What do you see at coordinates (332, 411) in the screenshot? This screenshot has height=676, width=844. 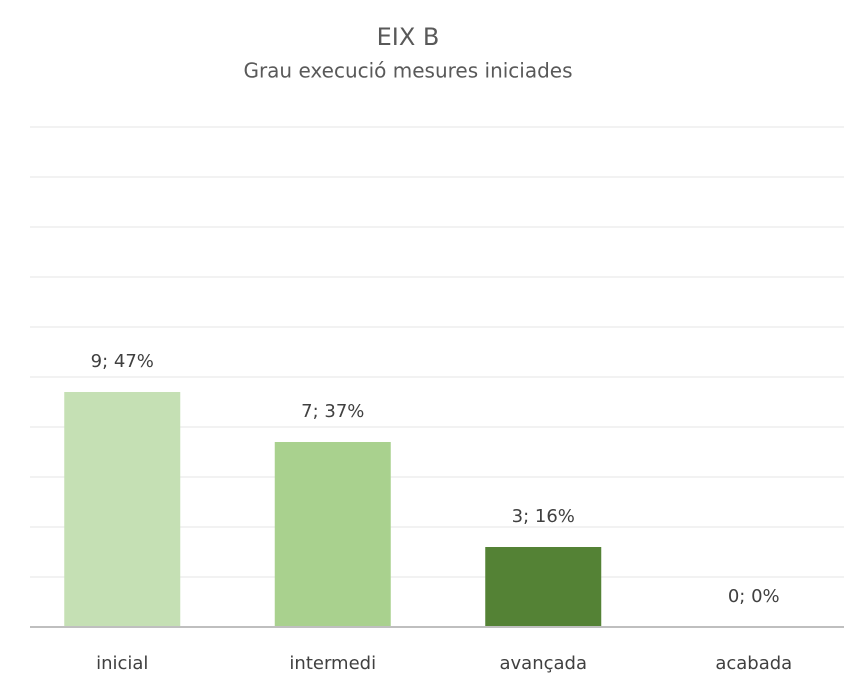 I see `data-label: 7; 37%` at bounding box center [332, 411].